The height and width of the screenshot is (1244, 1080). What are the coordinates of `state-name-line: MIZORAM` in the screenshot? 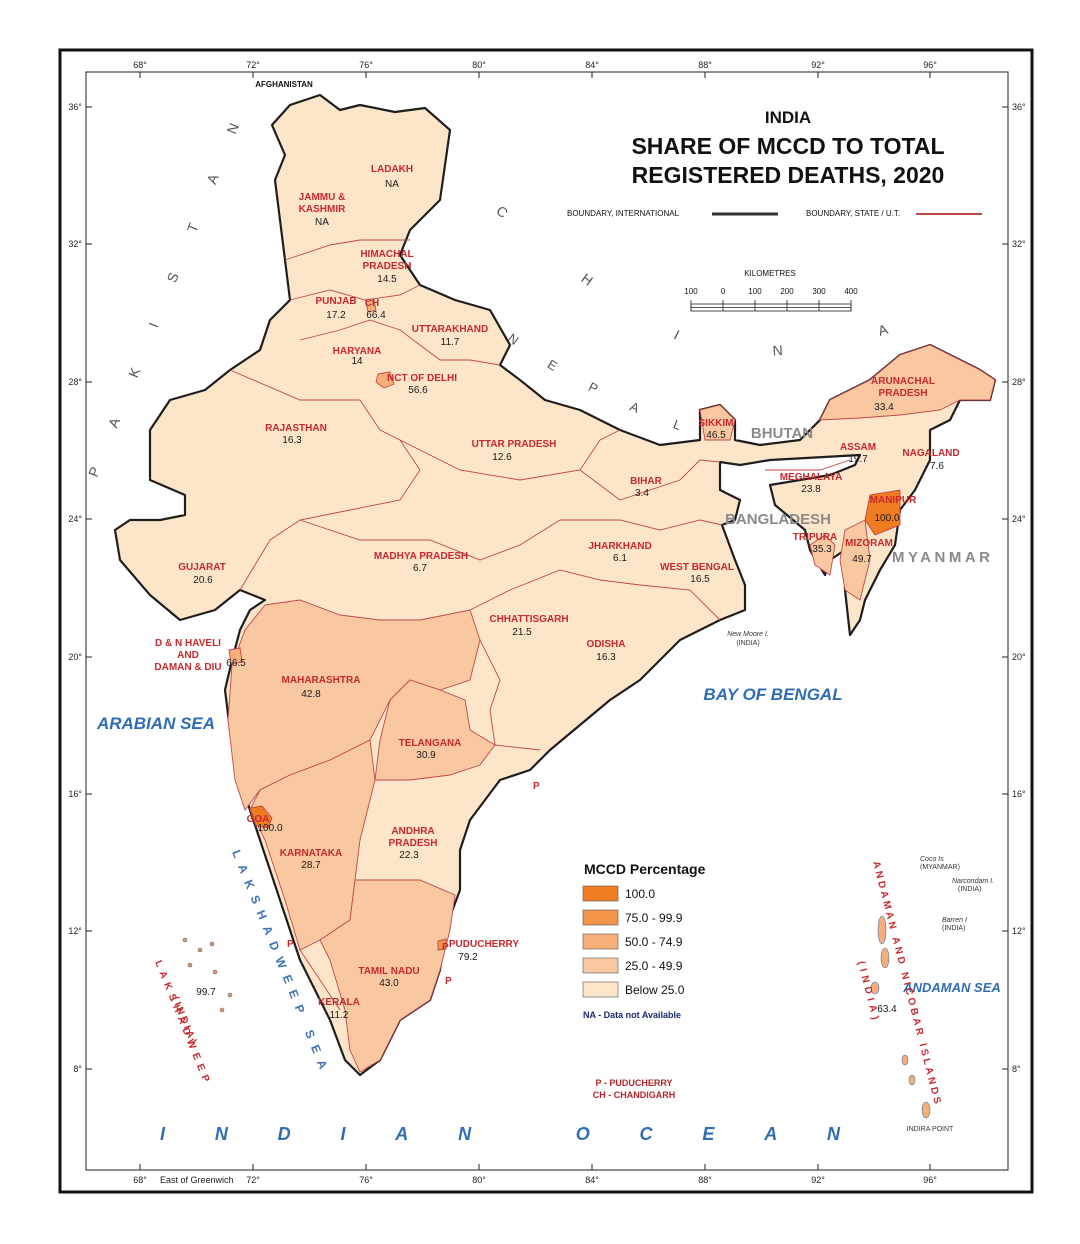 It's located at (869, 543).